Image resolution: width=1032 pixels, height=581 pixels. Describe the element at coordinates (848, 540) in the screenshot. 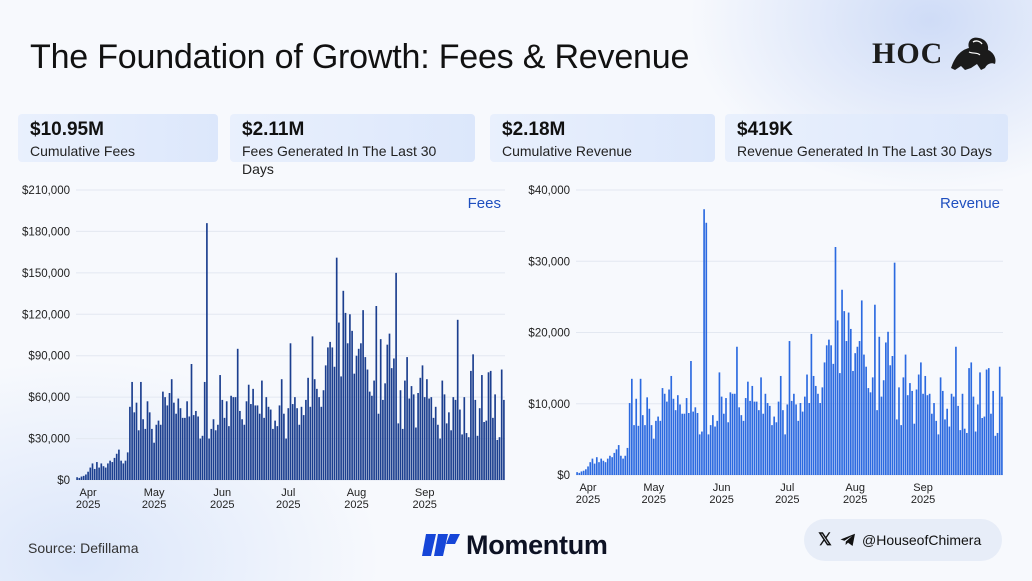

I see `telegram-icon` at that location.